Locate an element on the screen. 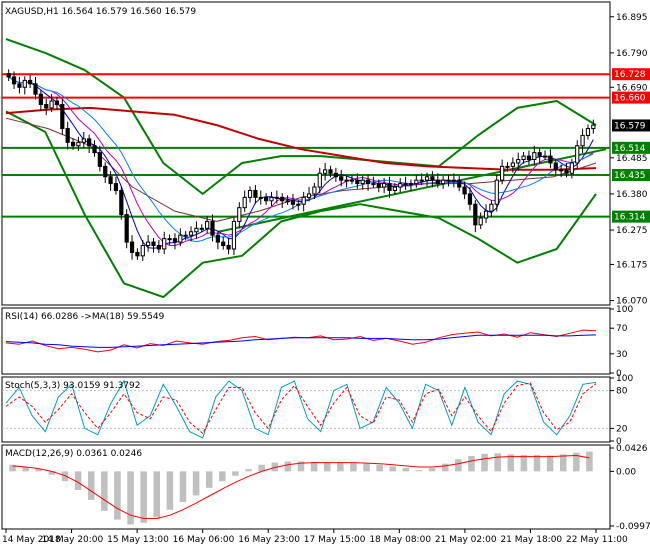  current-price-label: 16.579 is located at coordinates (630, 126).